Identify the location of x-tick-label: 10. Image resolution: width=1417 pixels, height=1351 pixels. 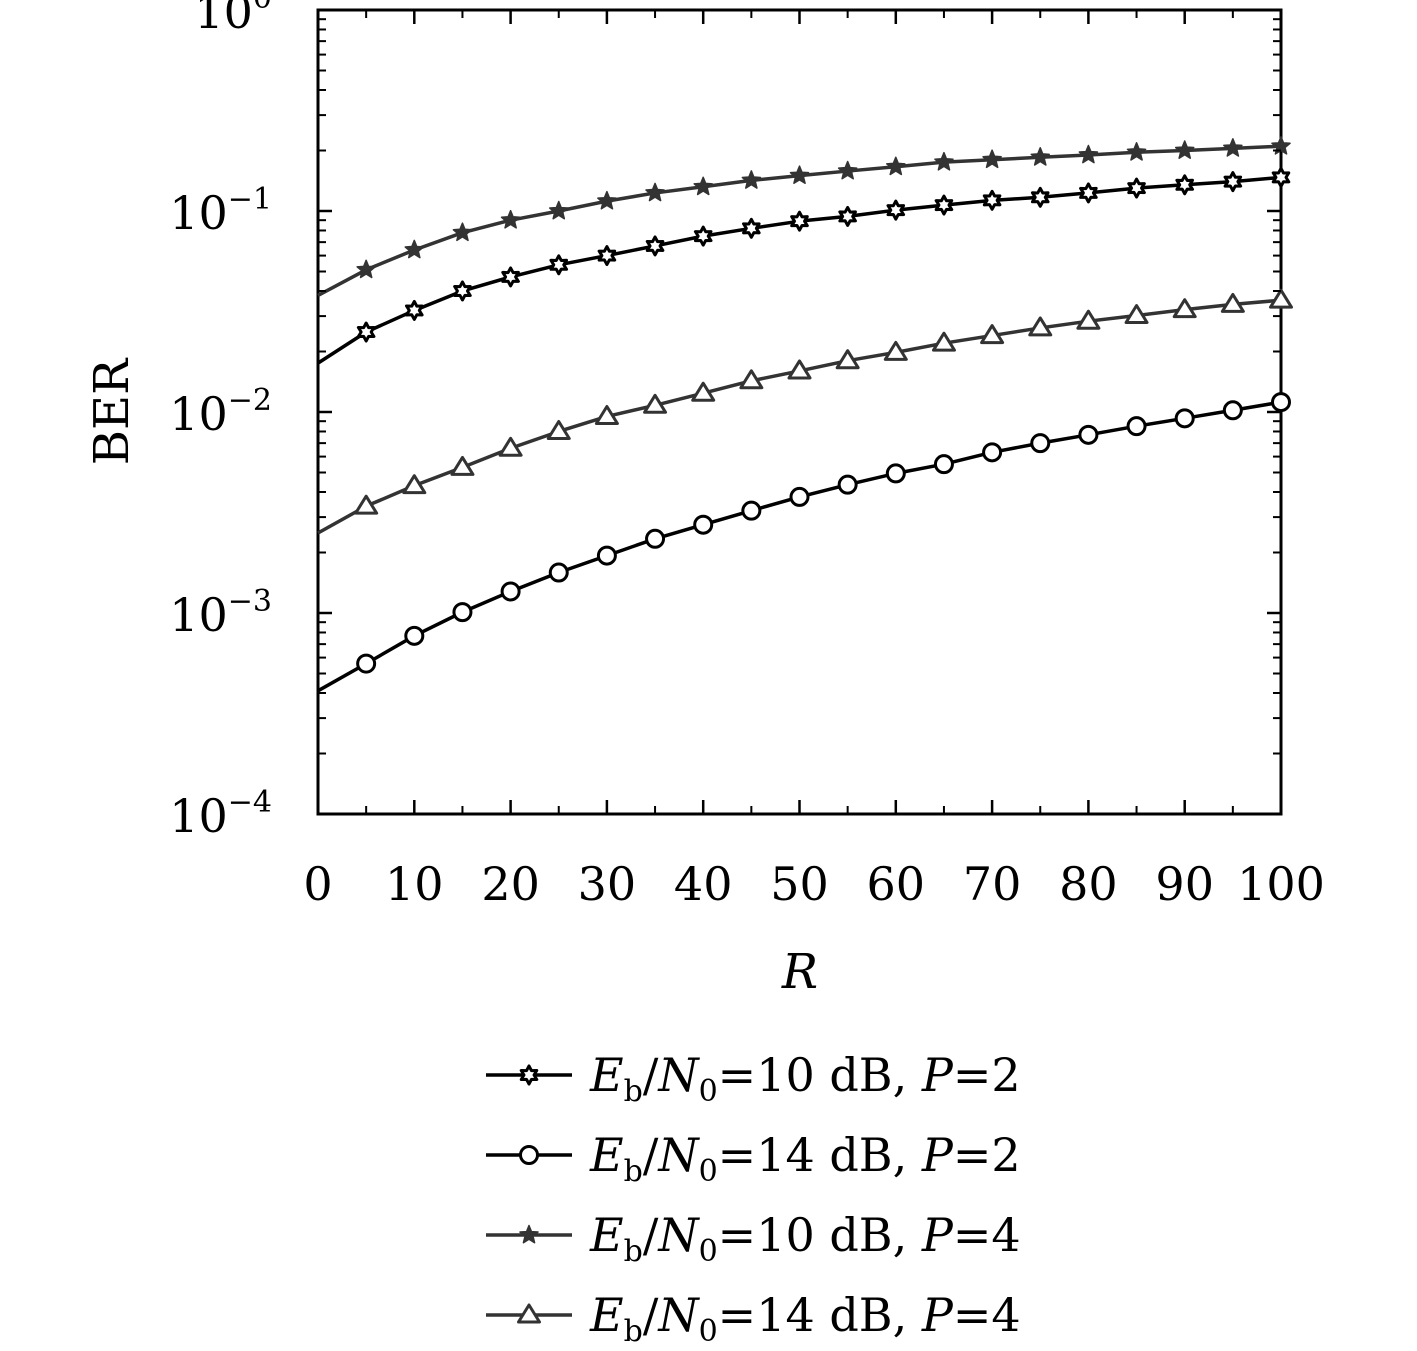
(414, 884).